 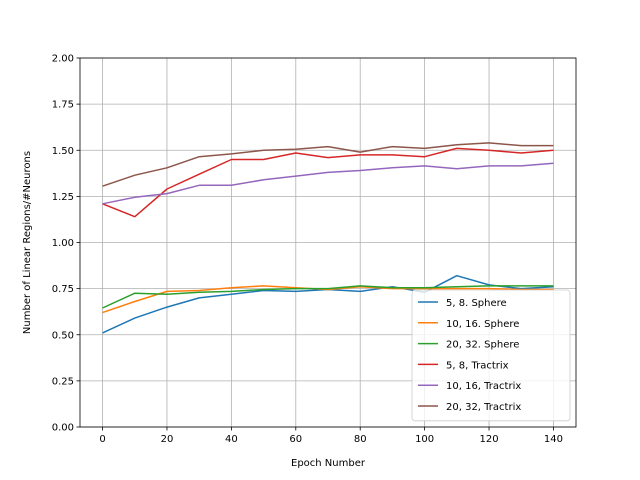 I want to click on x-axis-ticks: 0 20 40 60 80 100 120 140, so click(x=331, y=436).